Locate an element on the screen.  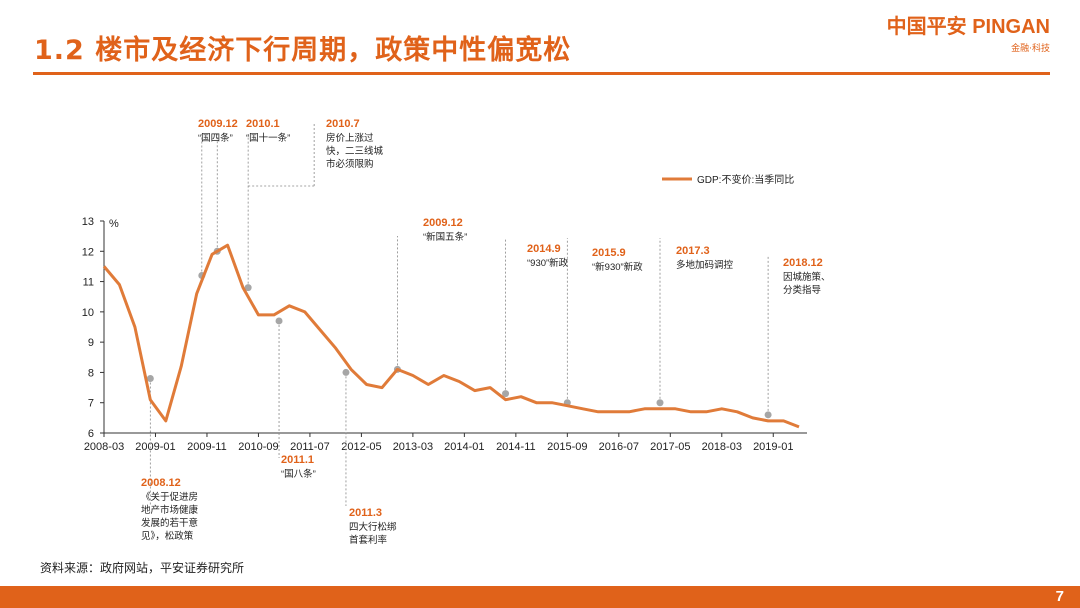
annotation-text: 分类指导 is located at coordinates (802, 290).